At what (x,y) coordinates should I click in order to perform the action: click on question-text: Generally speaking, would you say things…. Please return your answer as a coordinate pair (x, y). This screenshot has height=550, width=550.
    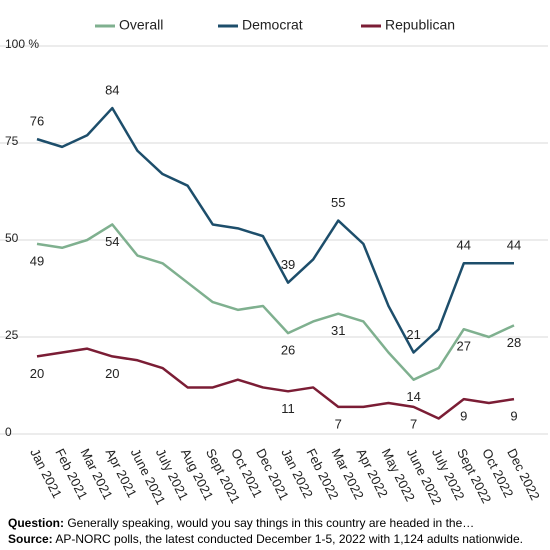
    Looking at the image, I should click on (271, 523).